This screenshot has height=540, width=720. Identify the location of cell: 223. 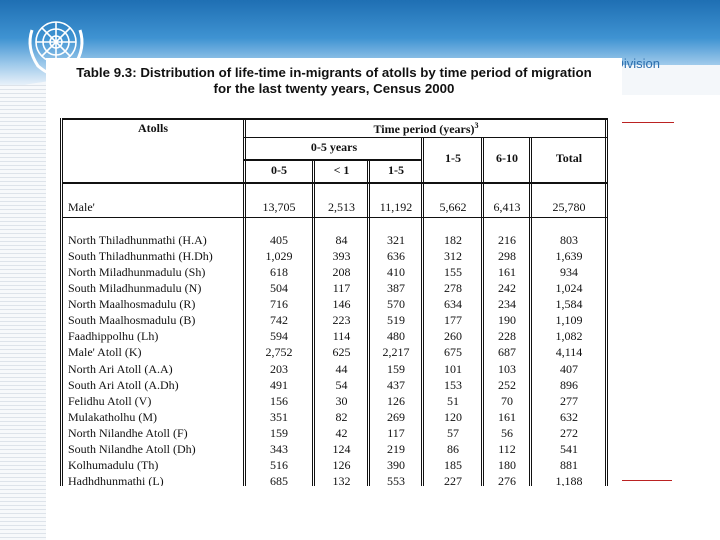
(341, 320).